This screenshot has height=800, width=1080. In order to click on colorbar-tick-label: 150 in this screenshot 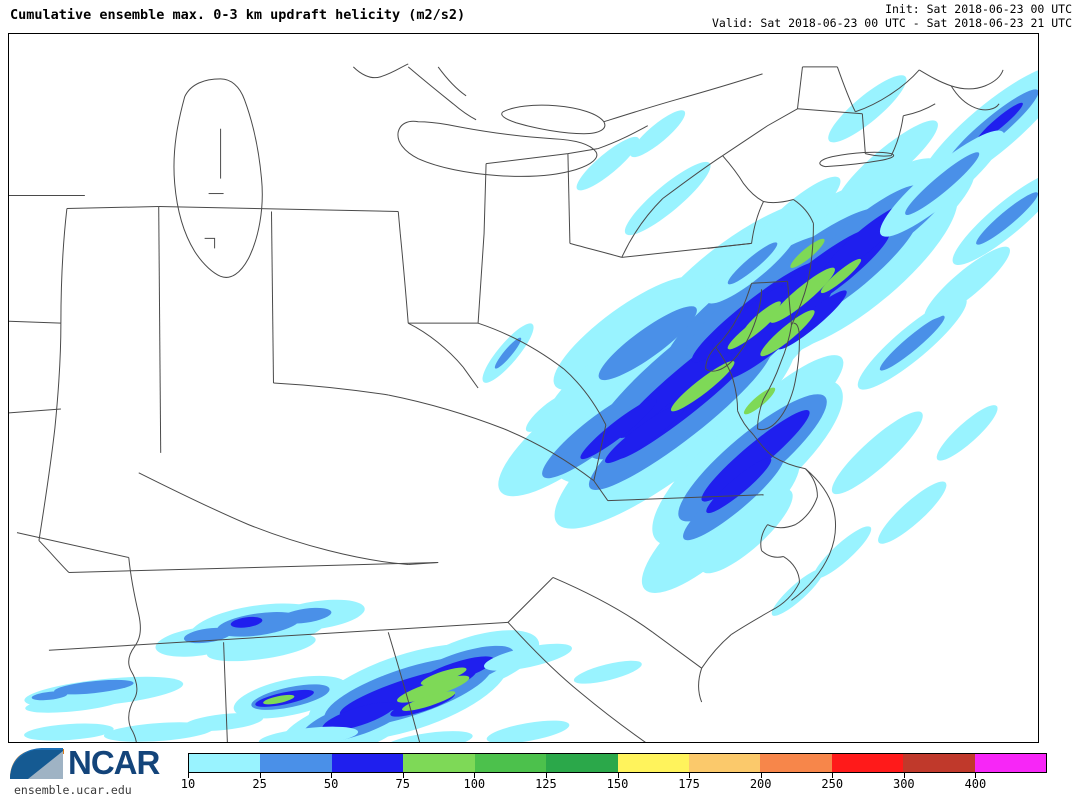, I will do `click(617, 784)`.